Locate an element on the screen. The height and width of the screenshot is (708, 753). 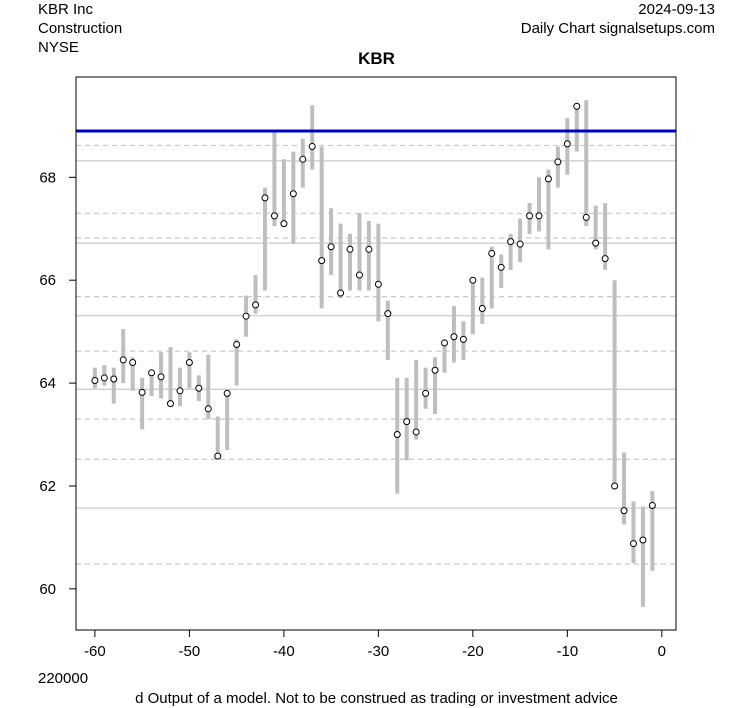
x-tick-label: -60 is located at coordinates (95, 651).